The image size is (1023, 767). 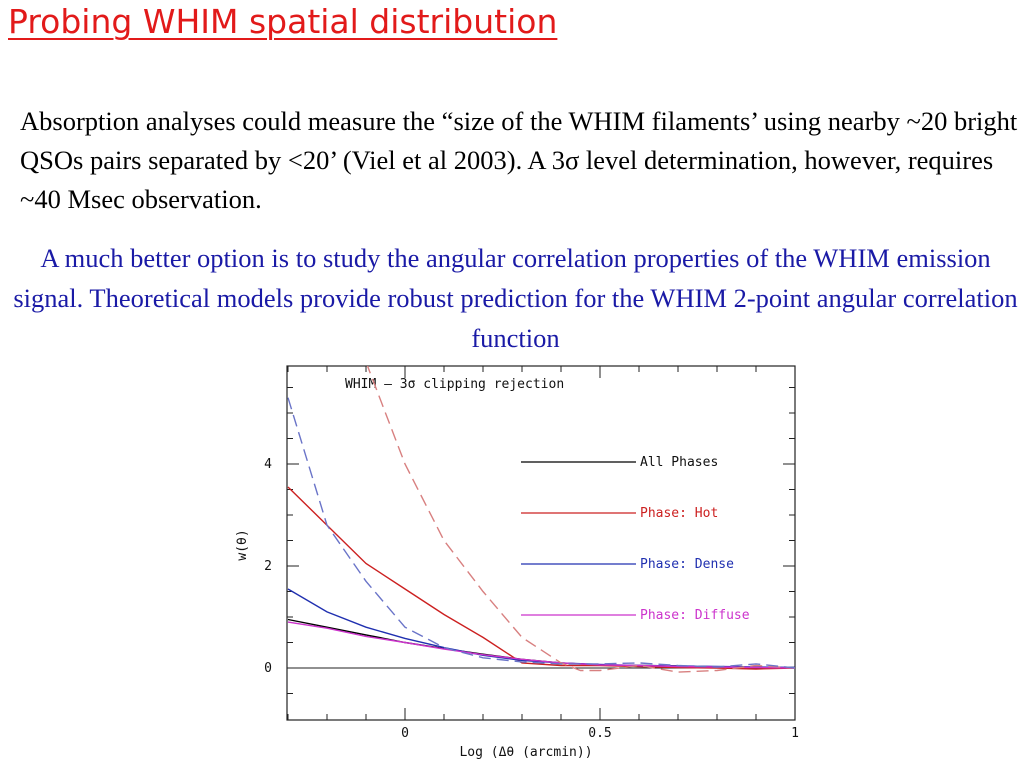 What do you see at coordinates (454, 384) in the screenshot?
I see `chart-title: WHIM – 3σ clipping rejection` at bounding box center [454, 384].